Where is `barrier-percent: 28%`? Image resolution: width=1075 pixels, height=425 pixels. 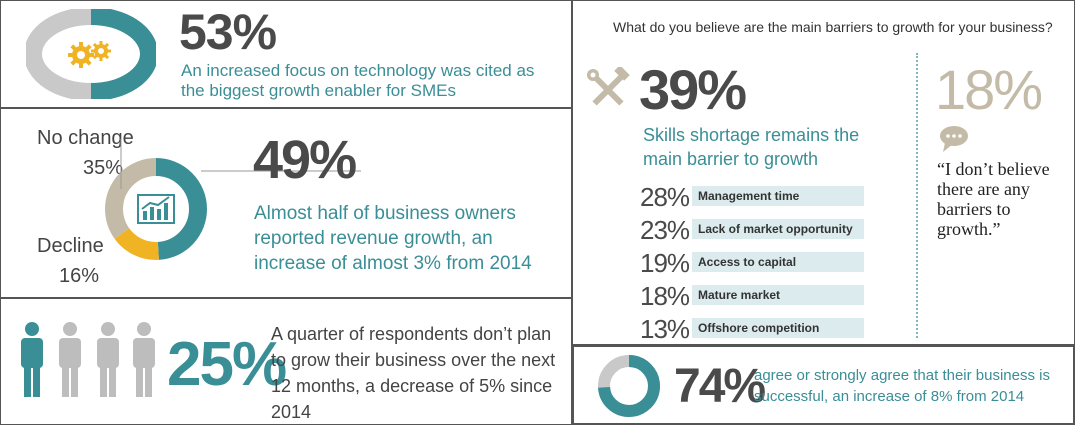 barrier-percent: 28% is located at coordinates (665, 197).